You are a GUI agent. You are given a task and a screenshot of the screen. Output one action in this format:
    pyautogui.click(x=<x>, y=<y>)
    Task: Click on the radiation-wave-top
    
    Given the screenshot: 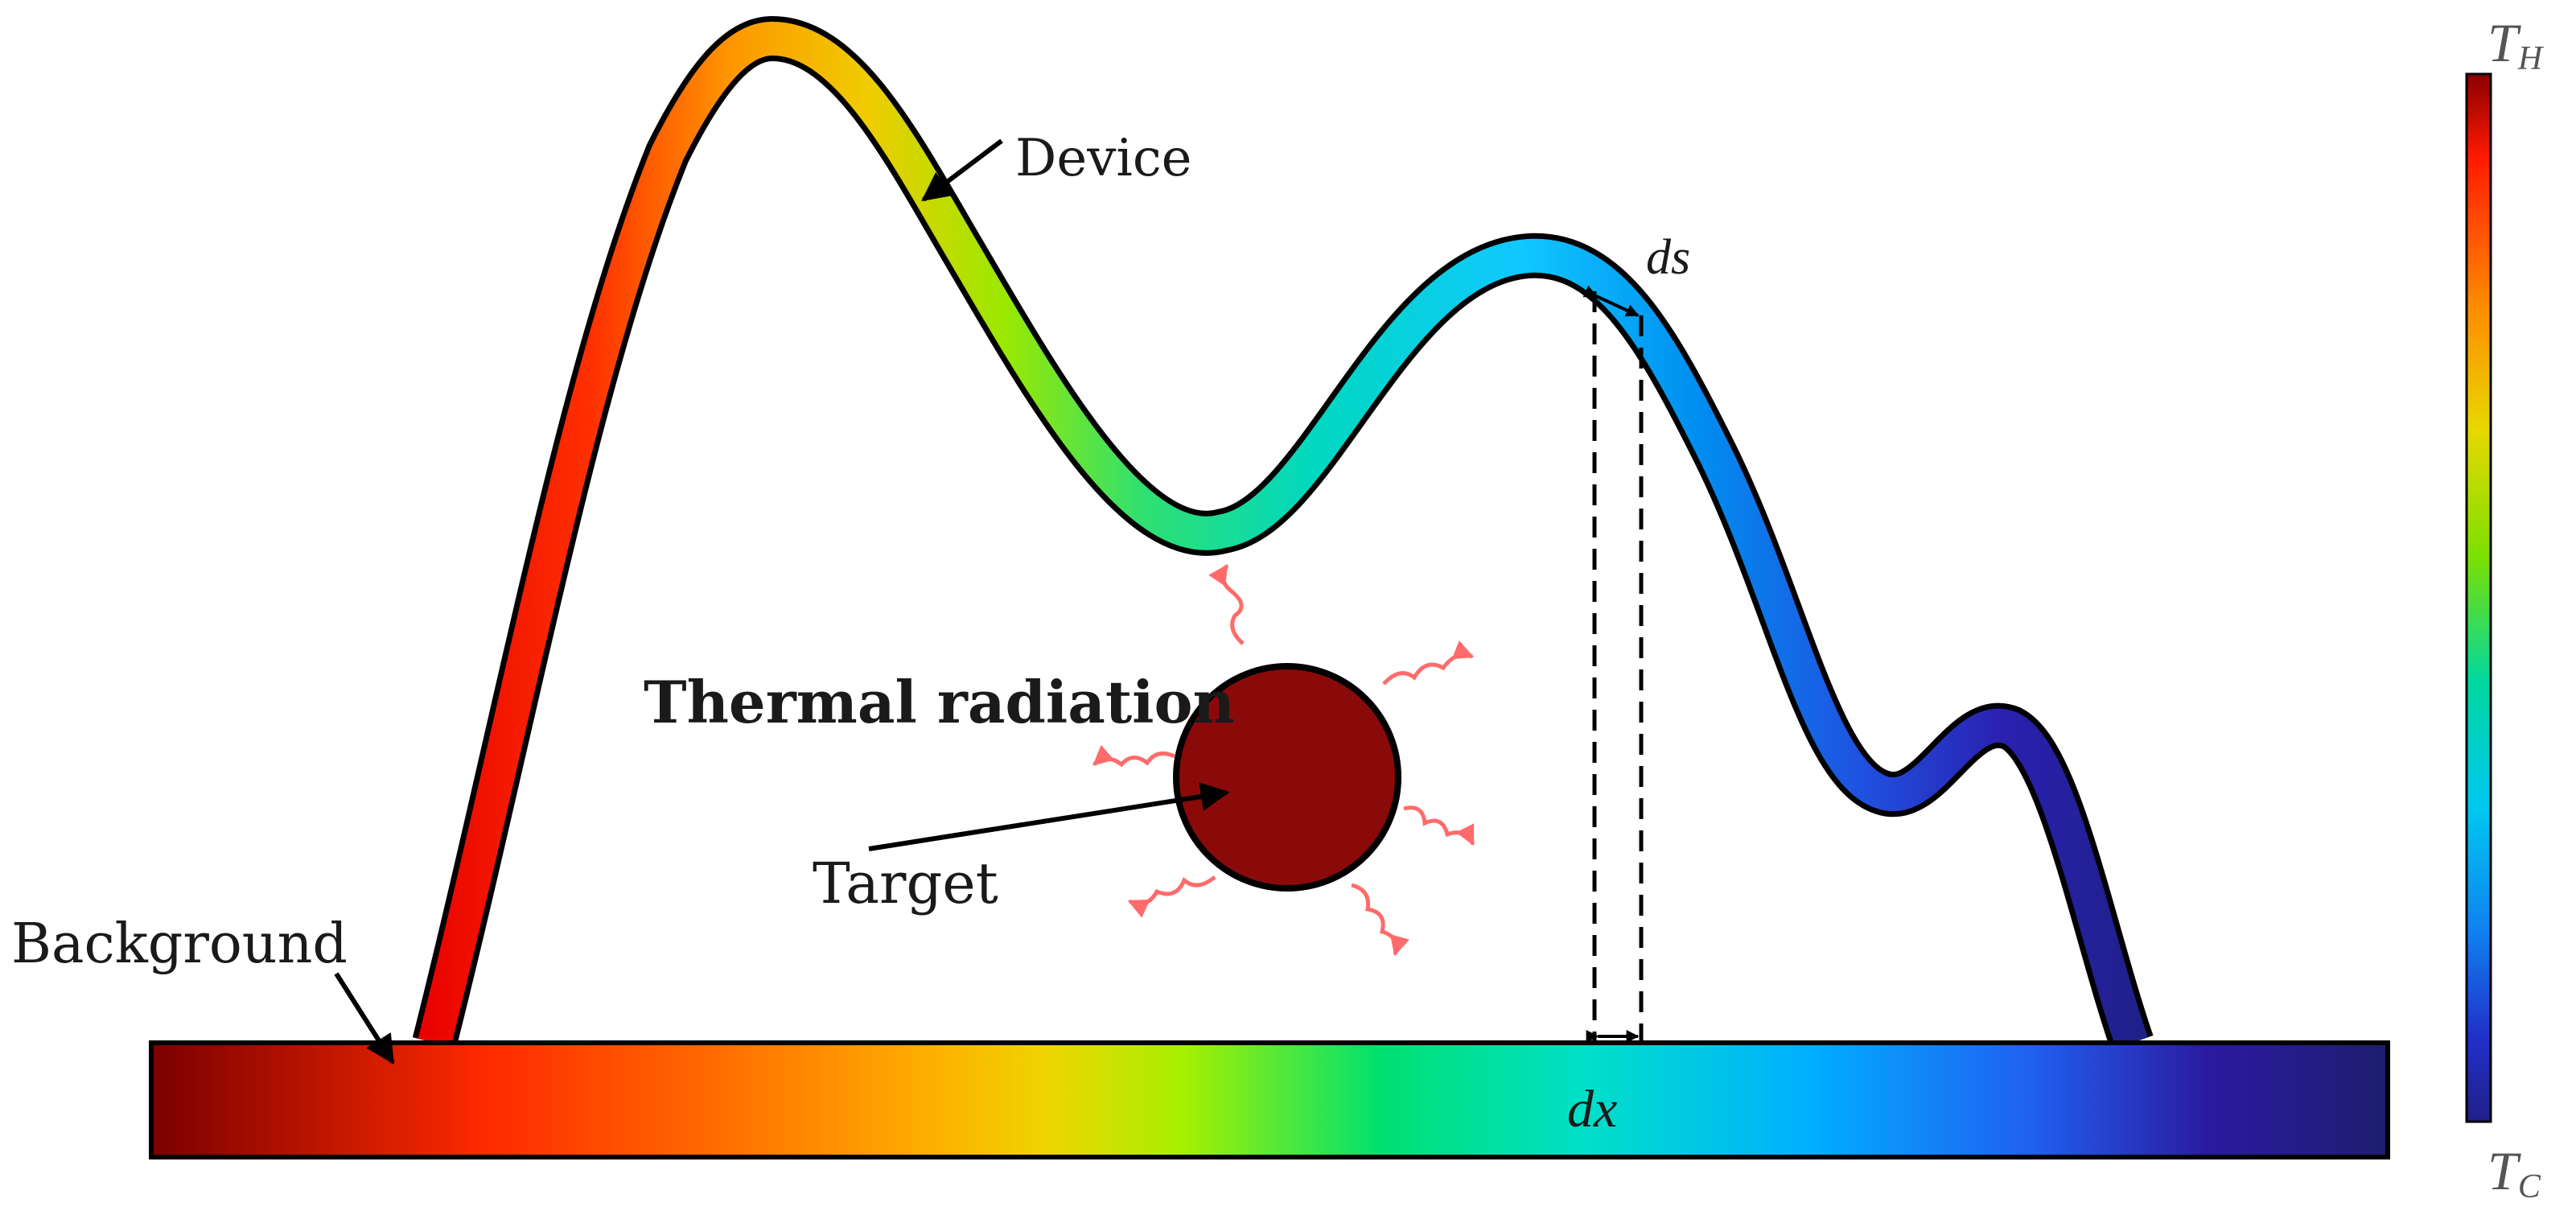 What is the action you would take?
    pyautogui.click(x=1226, y=604)
    